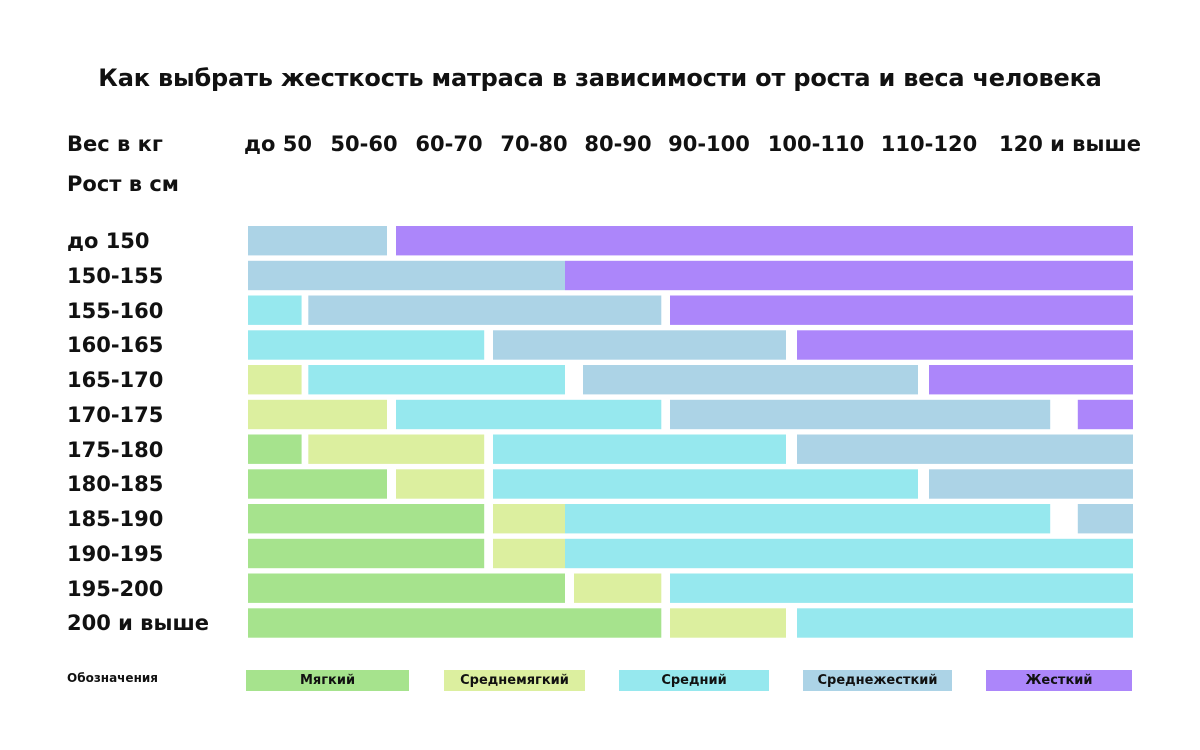  Describe the element at coordinates (1059, 680) in the screenshot. I see `legend-item-hard: Жесткий` at that location.